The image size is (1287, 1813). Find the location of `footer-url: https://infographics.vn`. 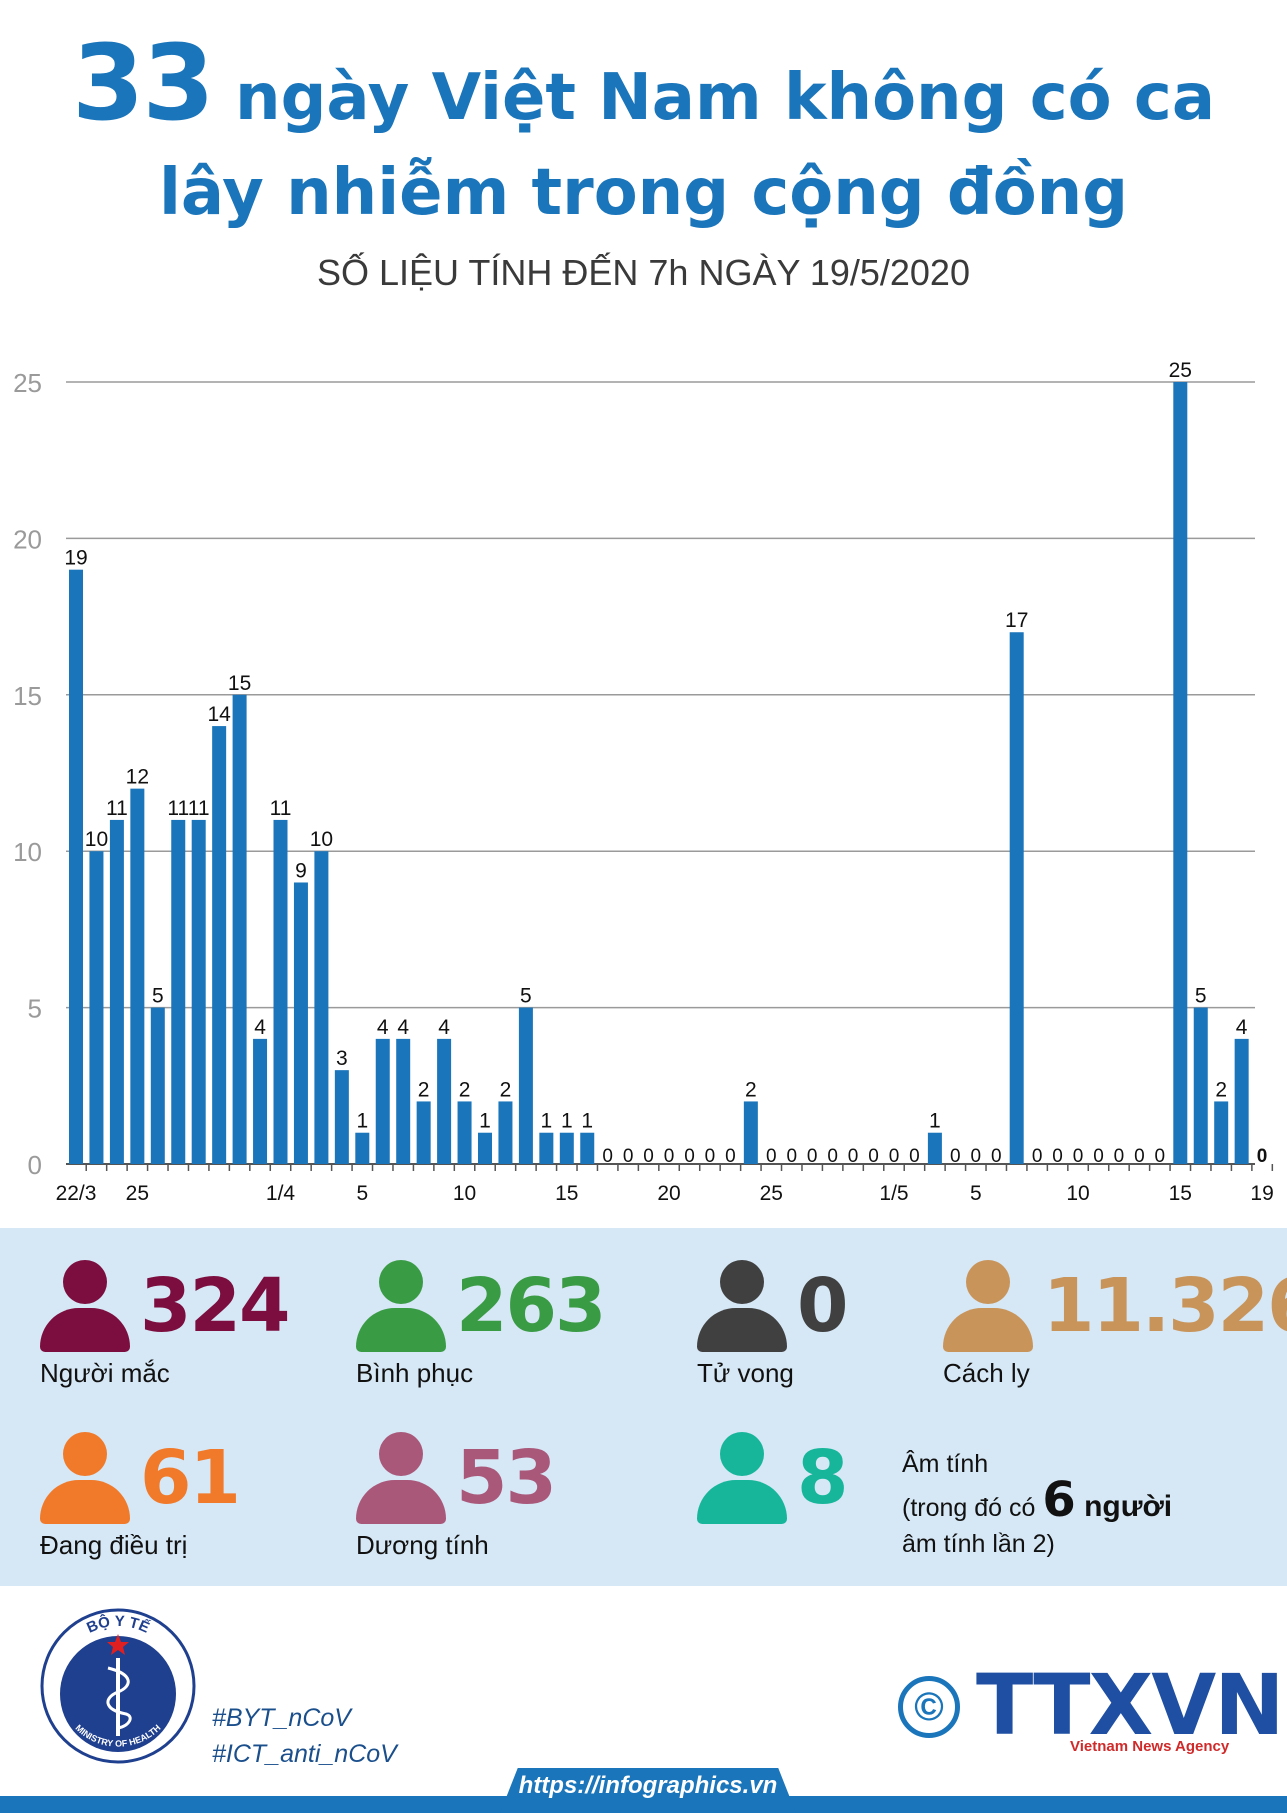

footer-url: https://infographics.vn is located at coordinates (648, 1785).